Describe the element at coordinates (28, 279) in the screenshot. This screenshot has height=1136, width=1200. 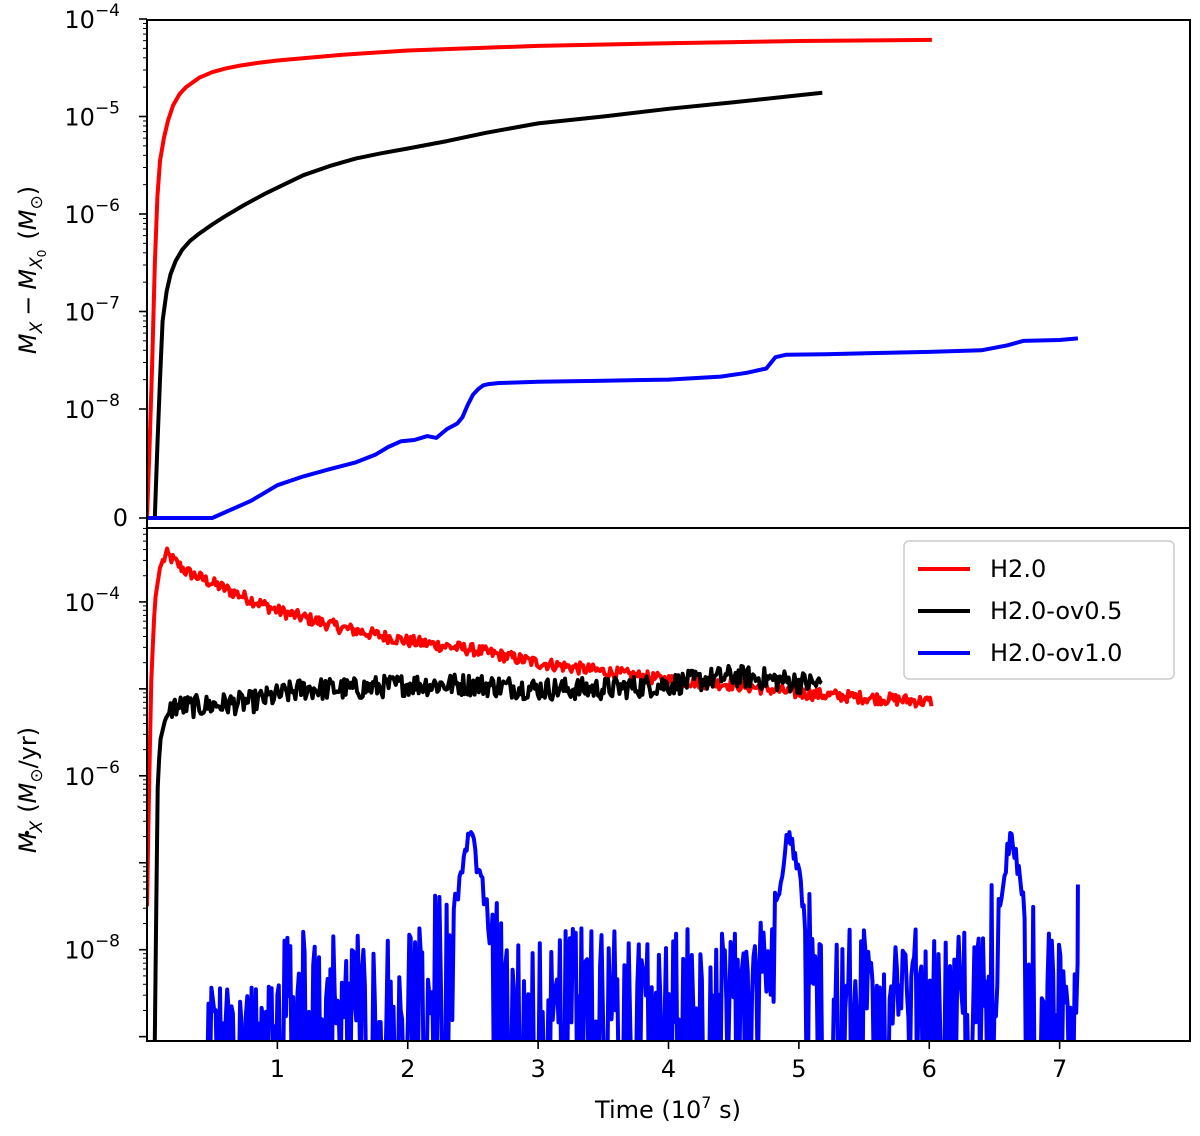
I see `top-ylabel-m2: M` at that location.